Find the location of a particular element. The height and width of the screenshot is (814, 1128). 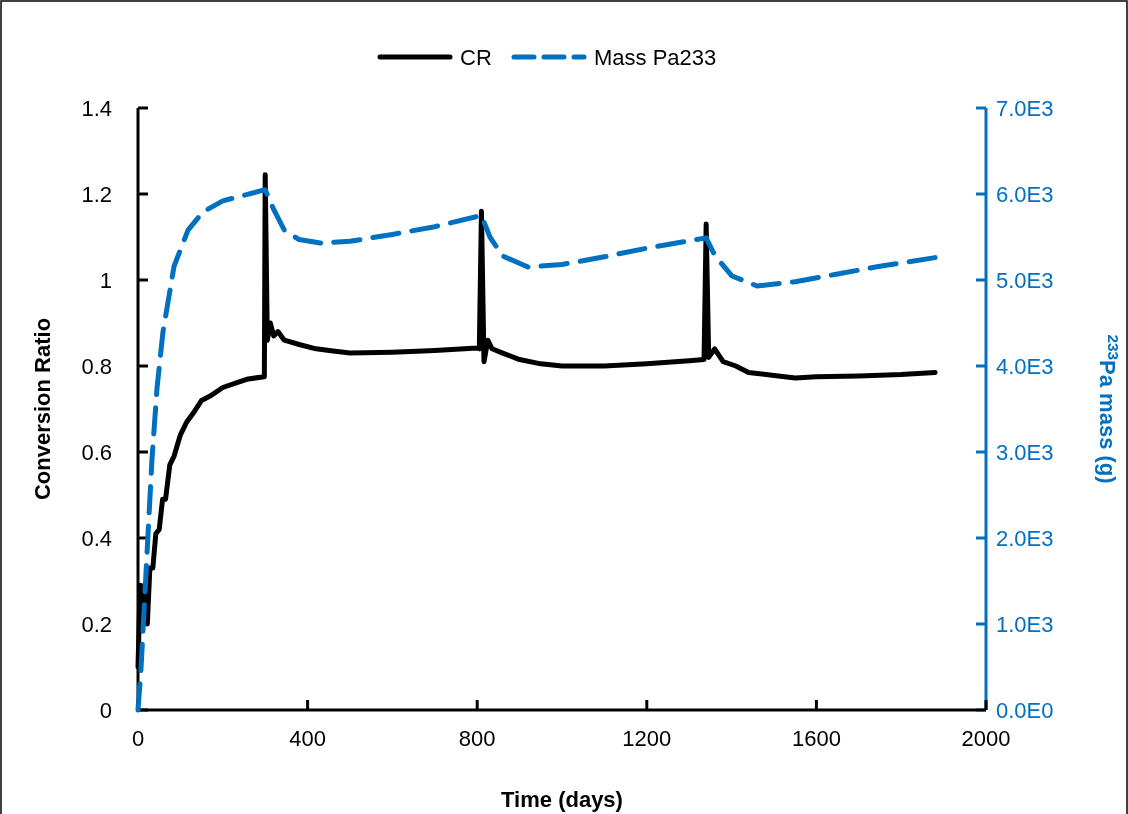

y2-tick-label: 5.0E3 is located at coordinates (1025, 280).